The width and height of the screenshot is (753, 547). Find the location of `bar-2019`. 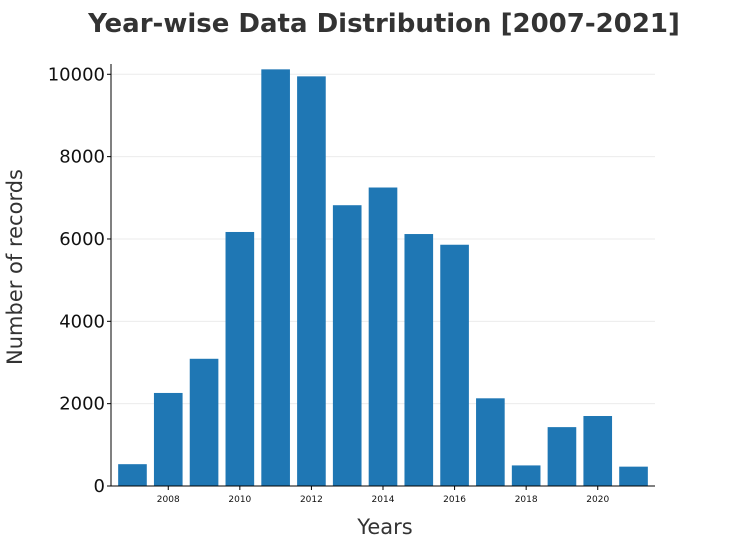

bar-2019 is located at coordinates (562, 456).